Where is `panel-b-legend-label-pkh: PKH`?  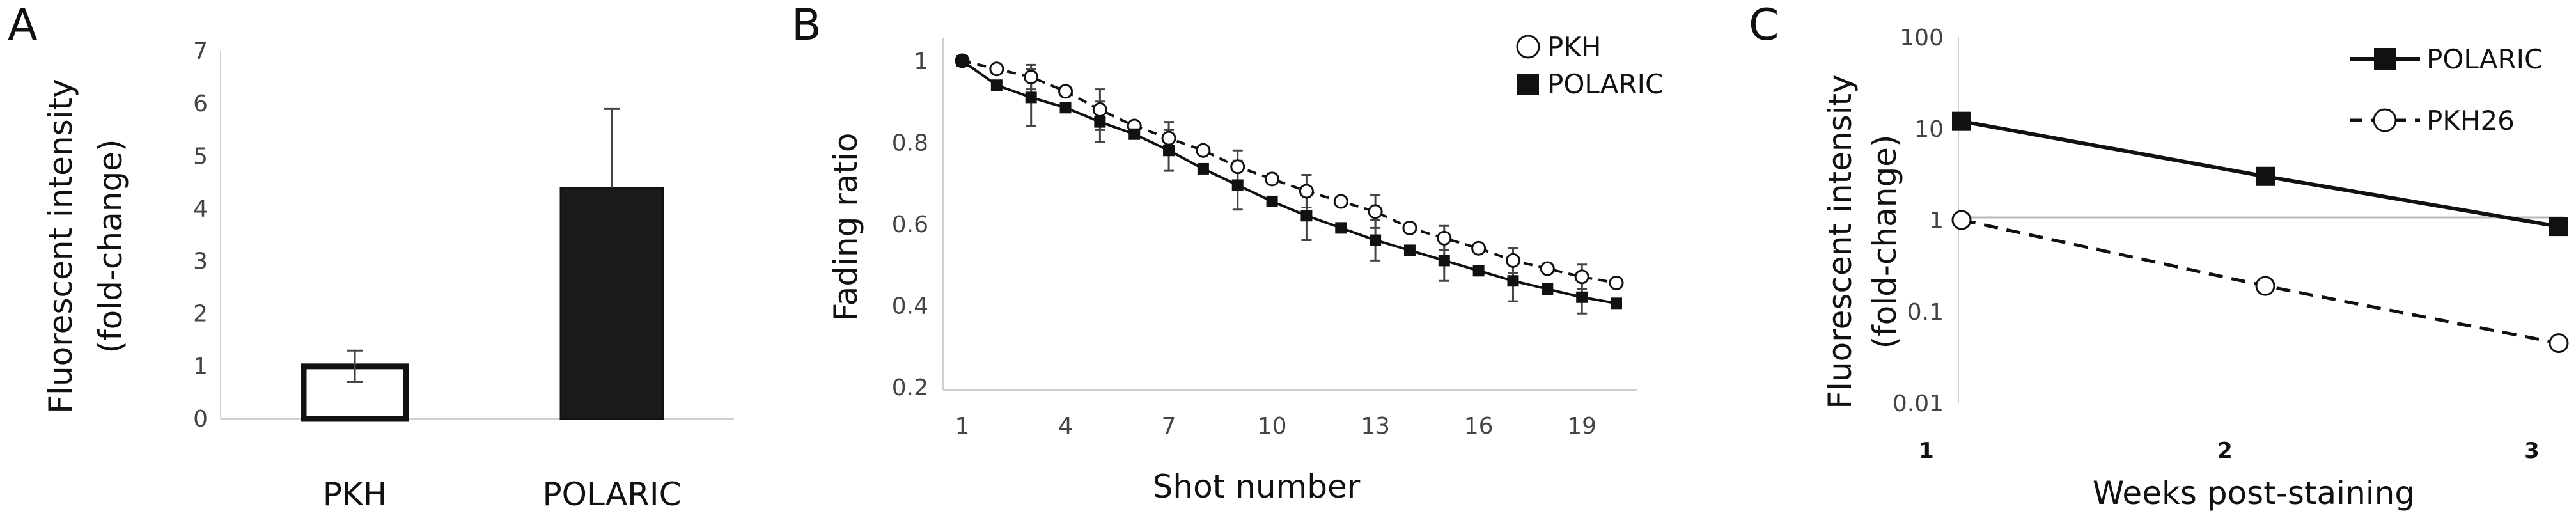 panel-b-legend-label-pkh: PKH is located at coordinates (1574, 47).